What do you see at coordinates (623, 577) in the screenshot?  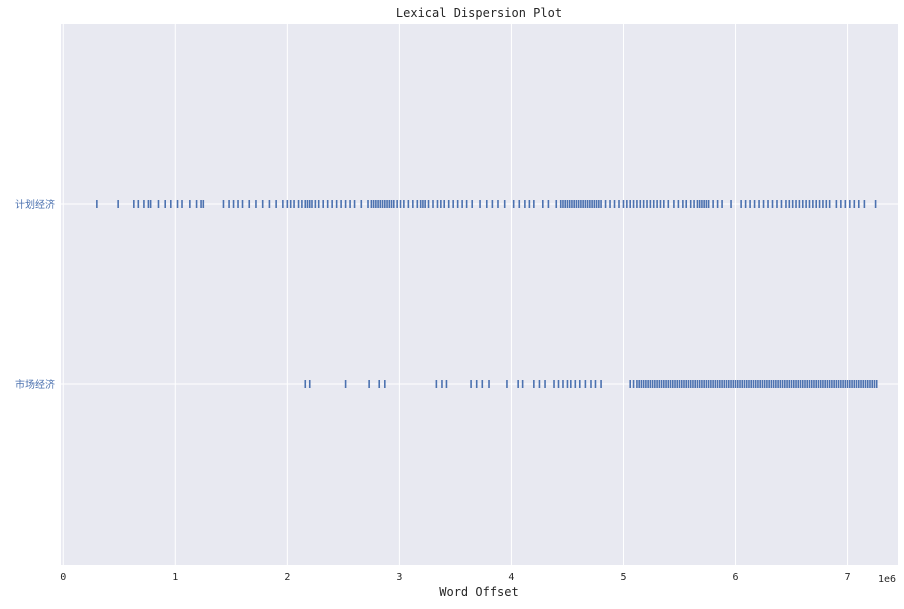 I see `x-tick-label: 5` at bounding box center [623, 577].